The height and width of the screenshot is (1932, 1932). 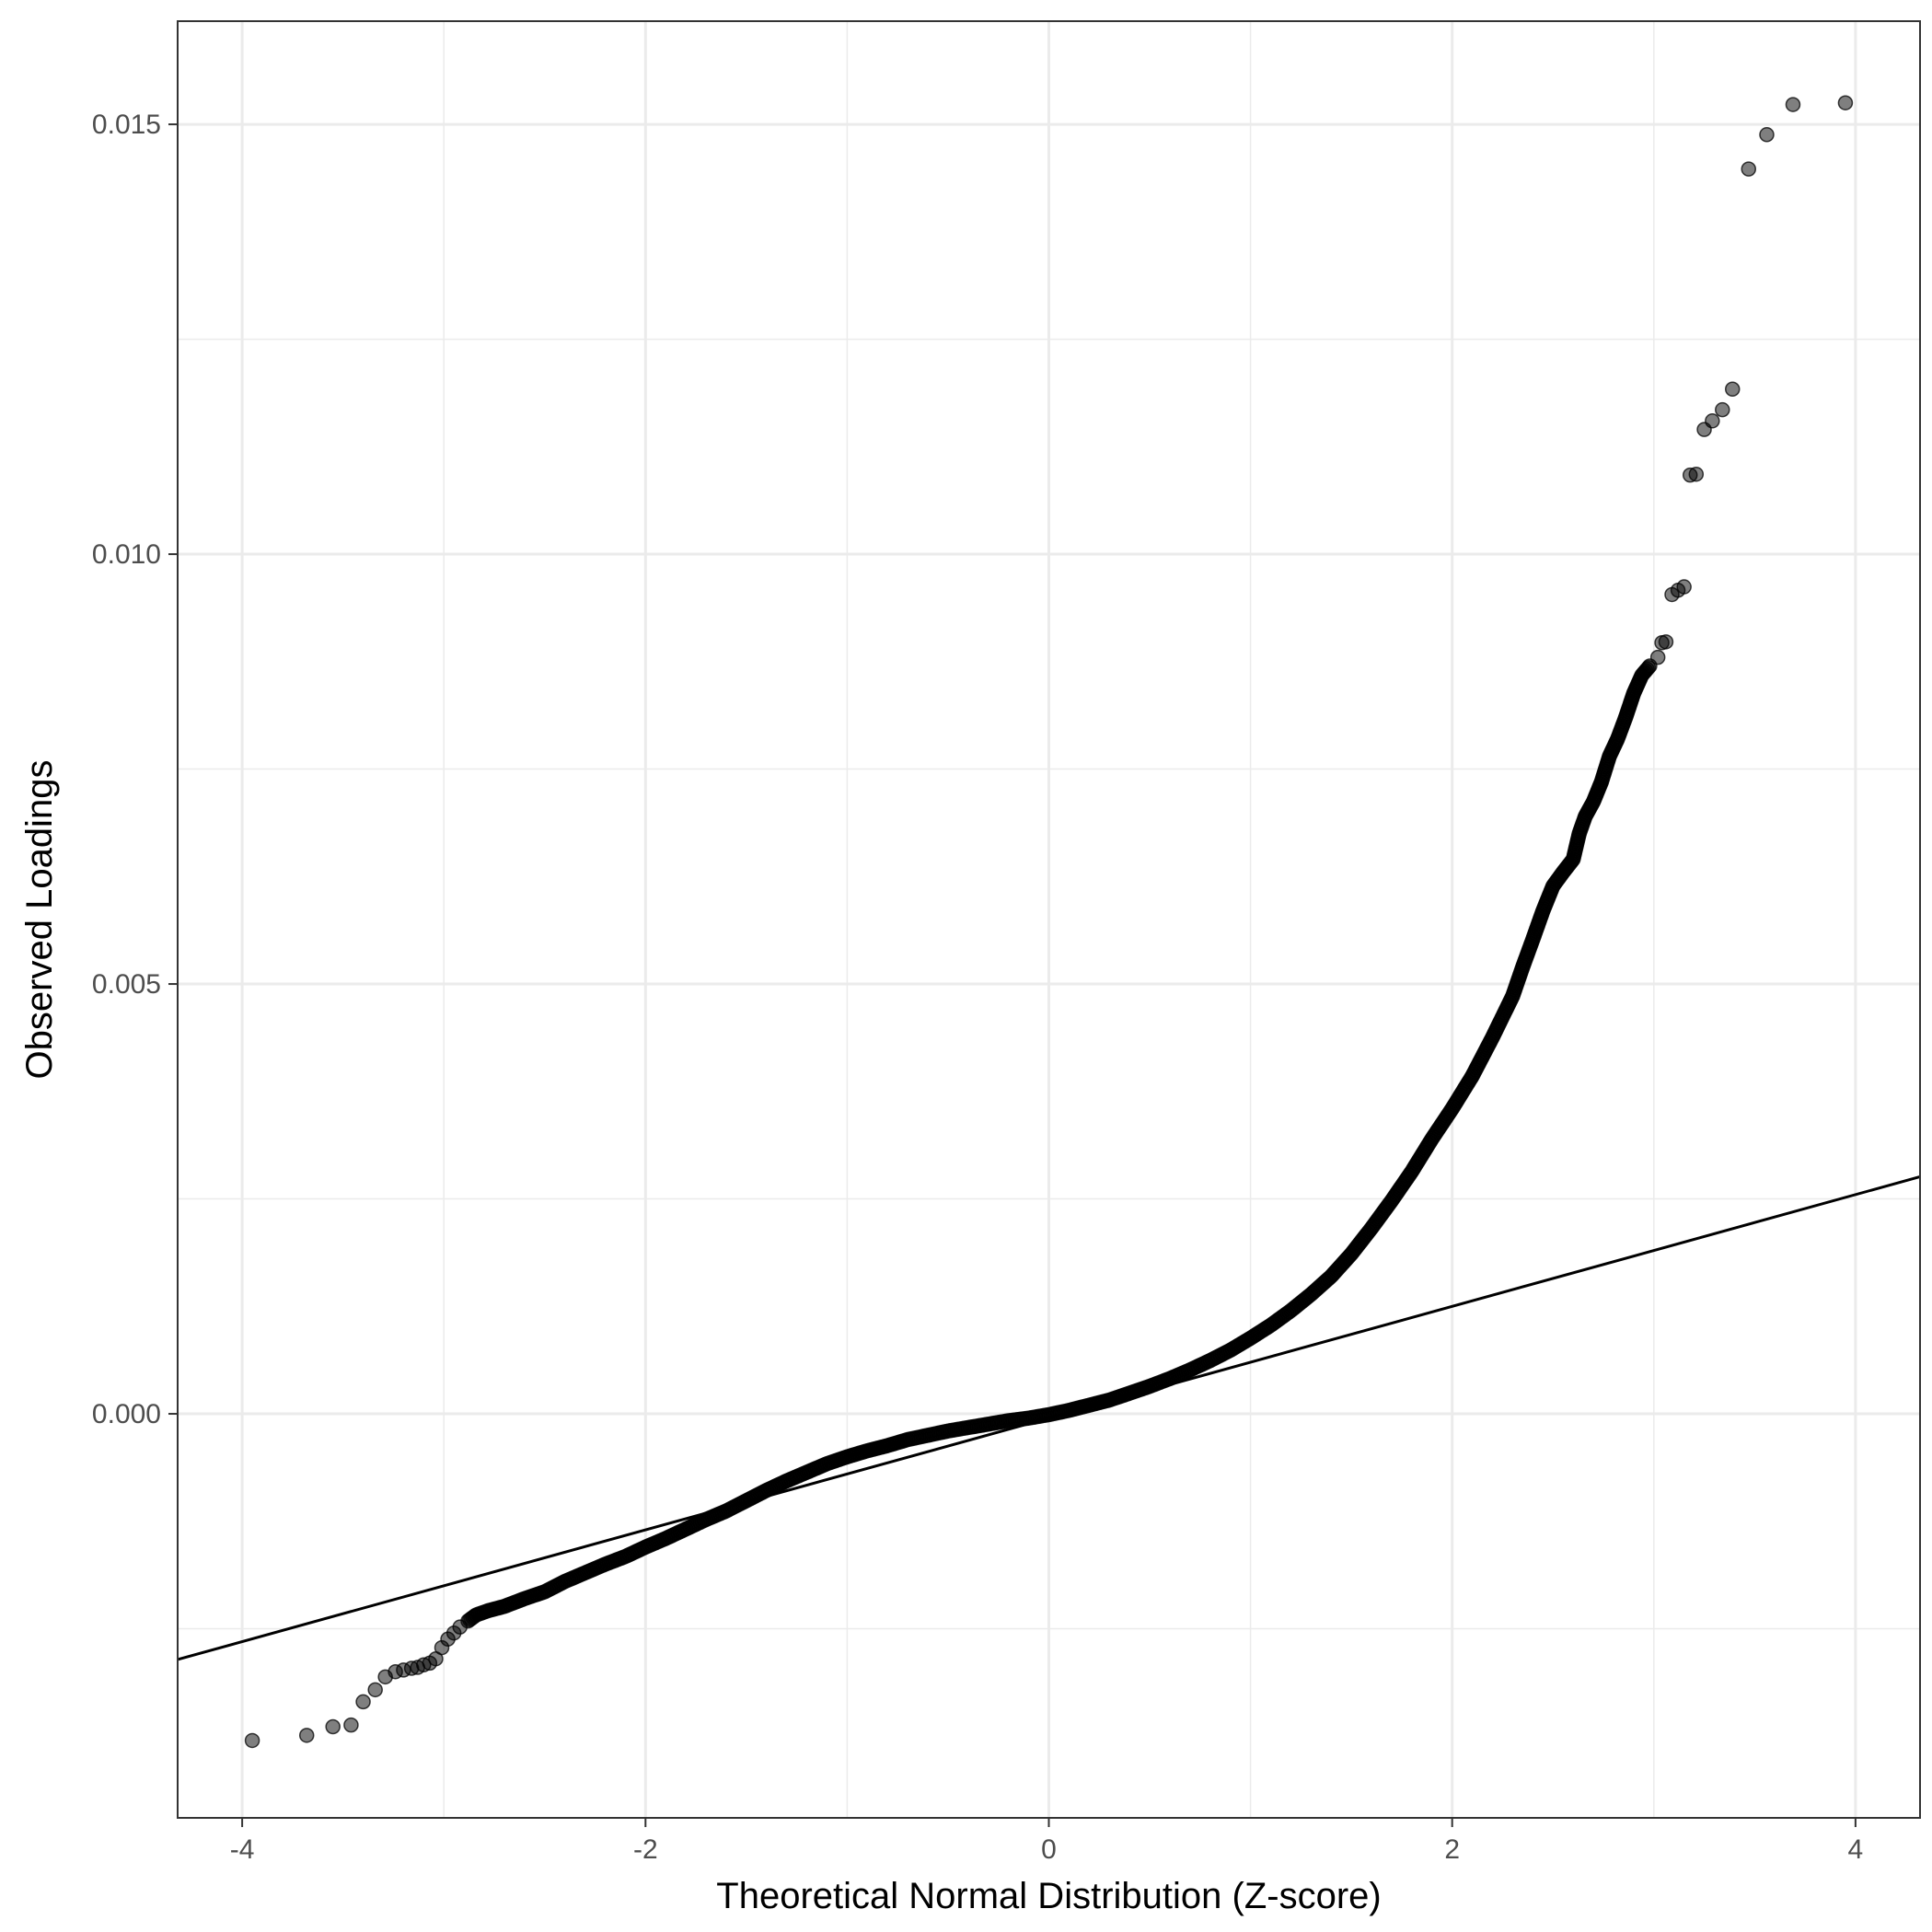 What do you see at coordinates (127, 555) in the screenshot?
I see `y-tick-label: 0.010` at bounding box center [127, 555].